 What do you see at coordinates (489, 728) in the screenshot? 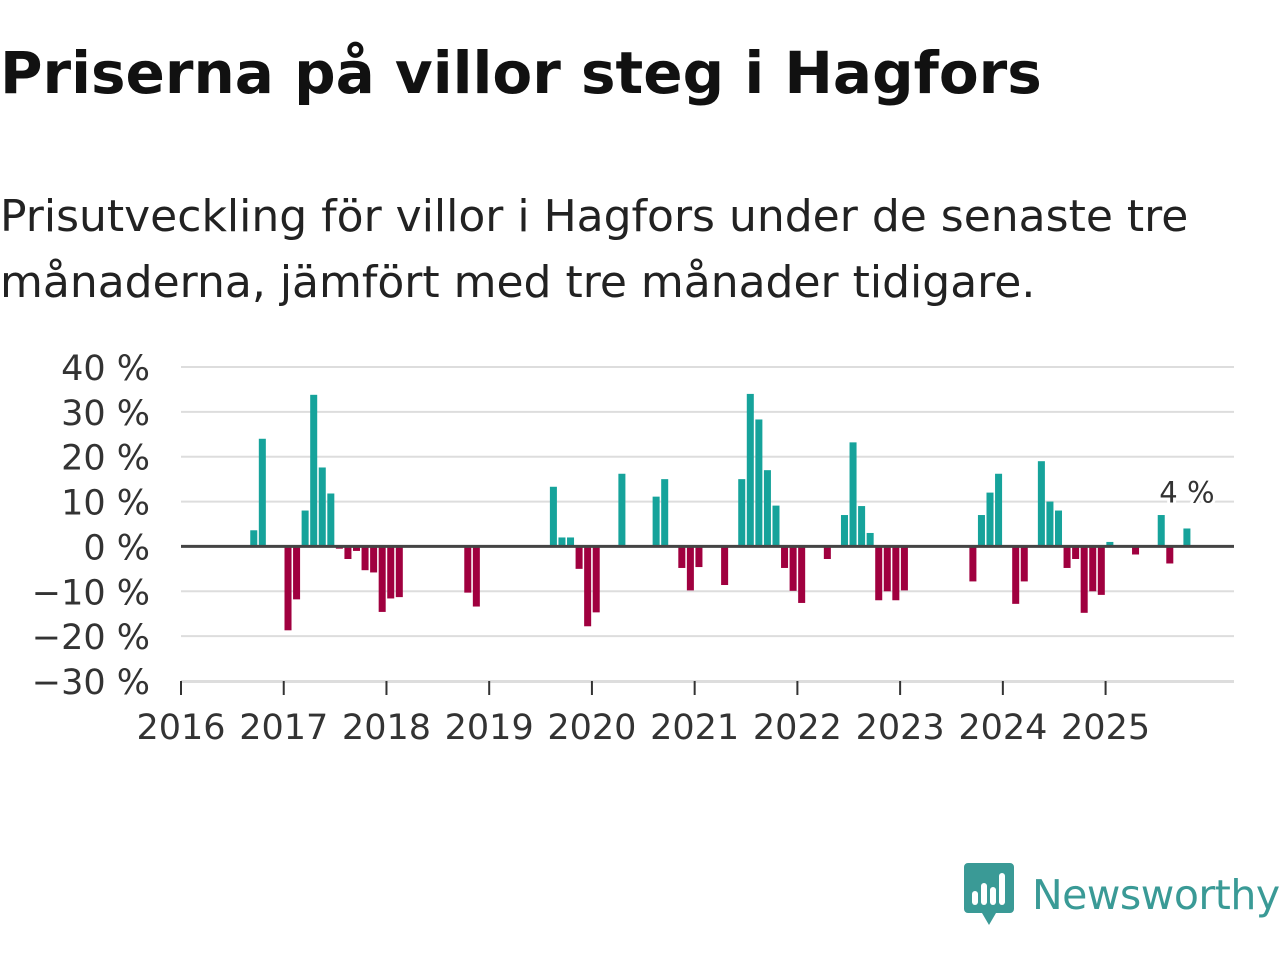
I see `x-tick-label: 2019` at bounding box center [489, 728].